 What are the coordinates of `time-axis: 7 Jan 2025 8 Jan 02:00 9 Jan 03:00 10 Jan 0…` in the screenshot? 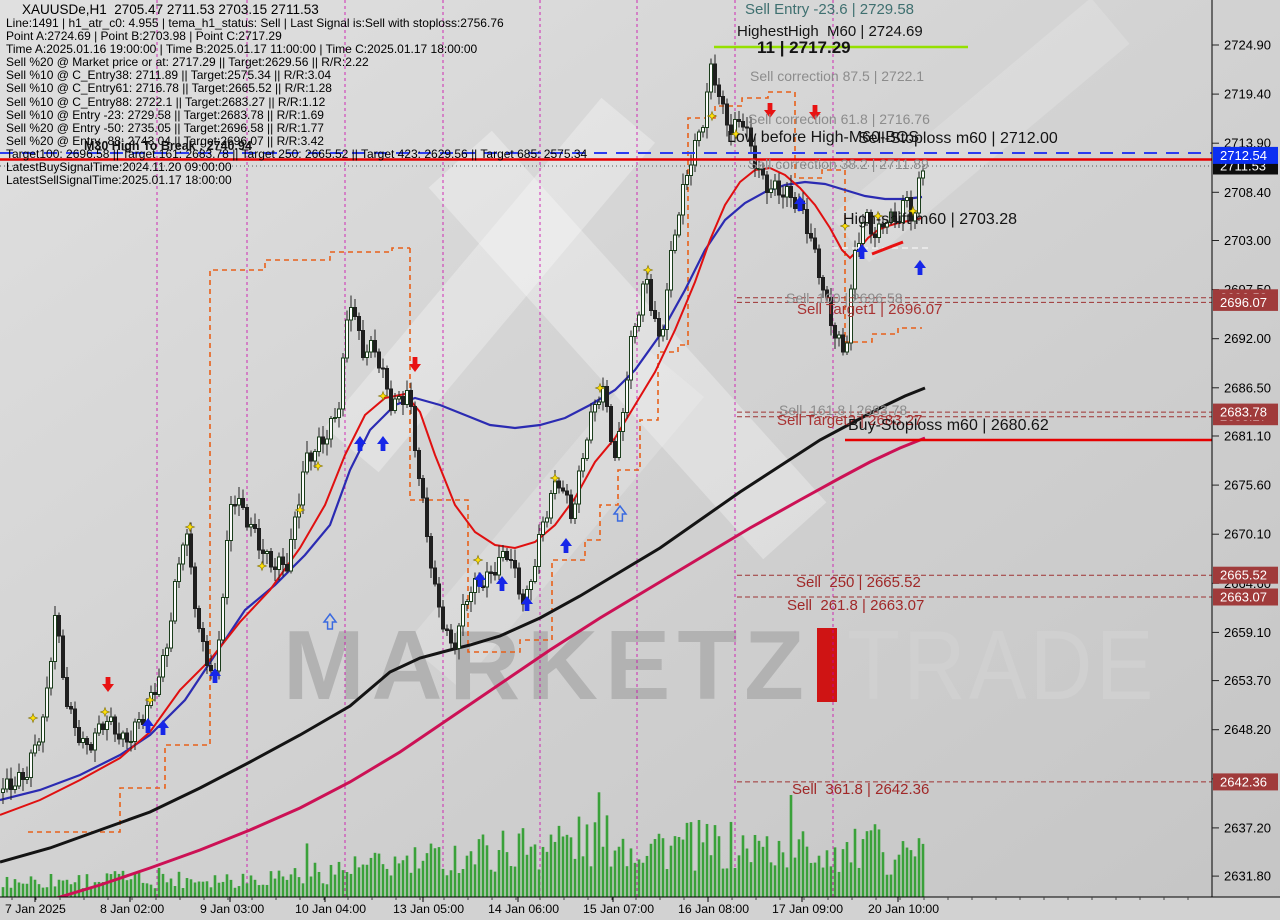 It's located at (640, 908).